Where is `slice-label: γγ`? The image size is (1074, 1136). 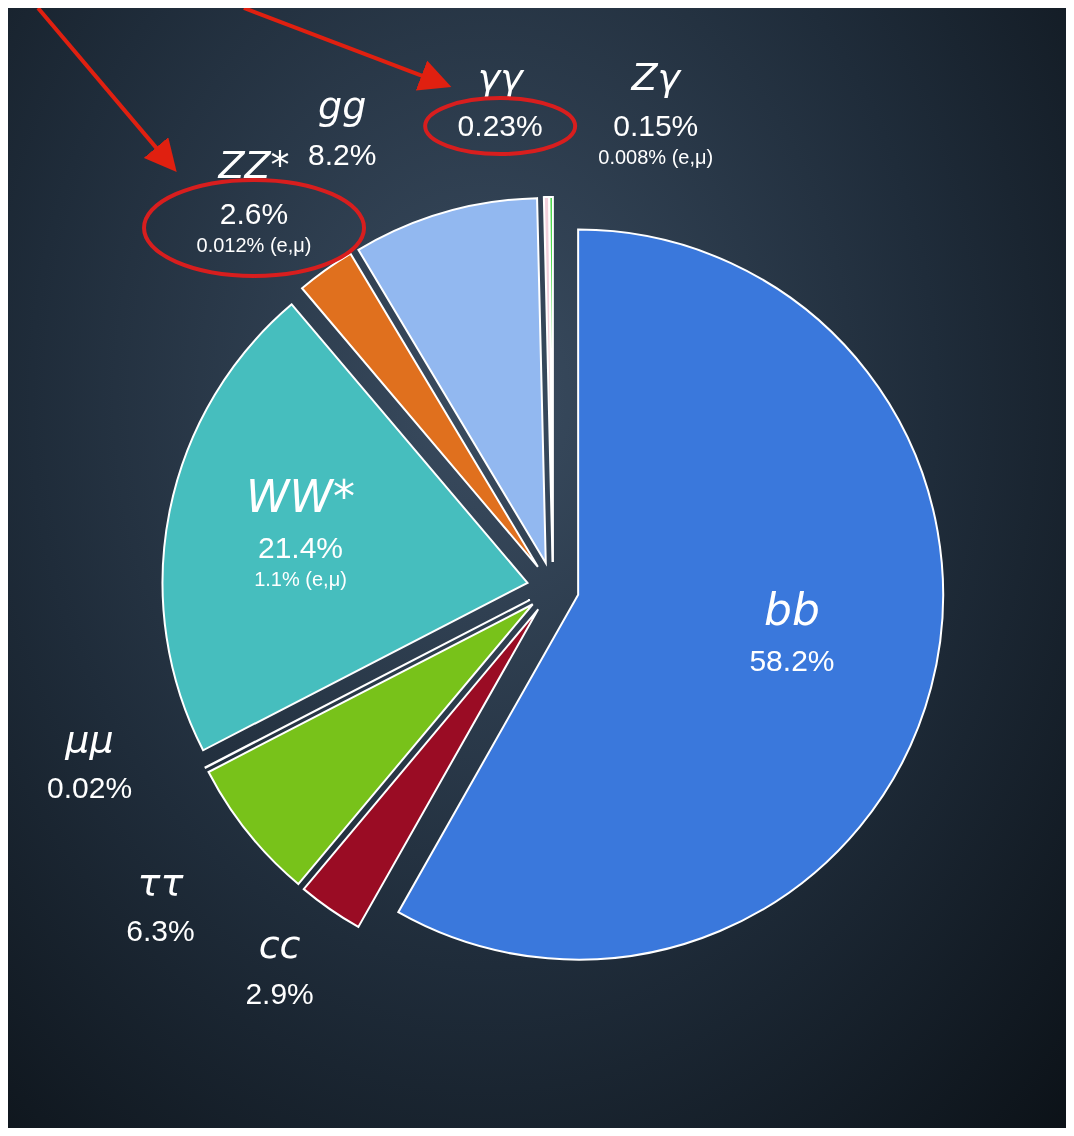
slice-label: γγ is located at coordinates (501, 77).